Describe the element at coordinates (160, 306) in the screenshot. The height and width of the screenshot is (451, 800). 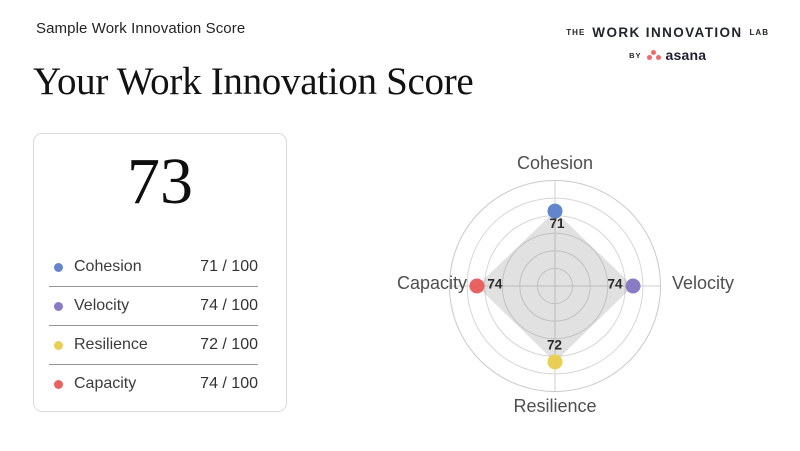
I see `legend-row-velocity: Velocity 74 / 100` at that location.